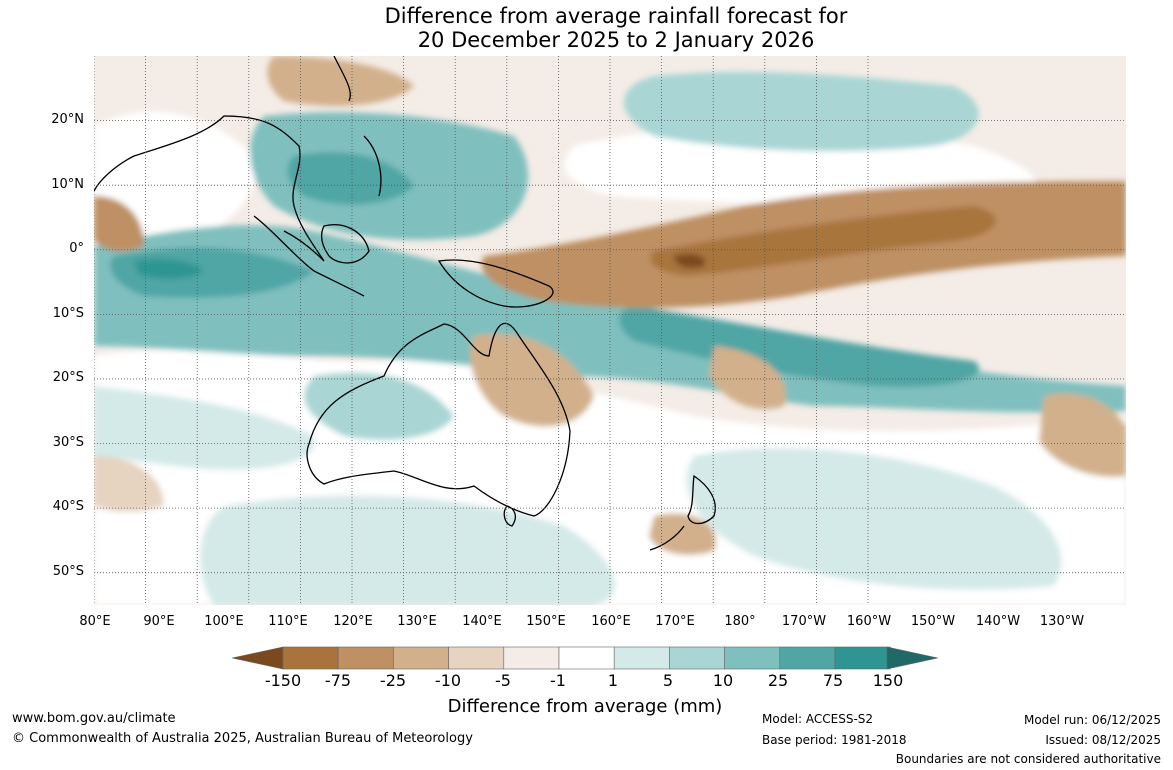 This screenshot has height=770, width=1173. What do you see at coordinates (503, 680) in the screenshot?
I see `colorbar-tick: -5` at bounding box center [503, 680].